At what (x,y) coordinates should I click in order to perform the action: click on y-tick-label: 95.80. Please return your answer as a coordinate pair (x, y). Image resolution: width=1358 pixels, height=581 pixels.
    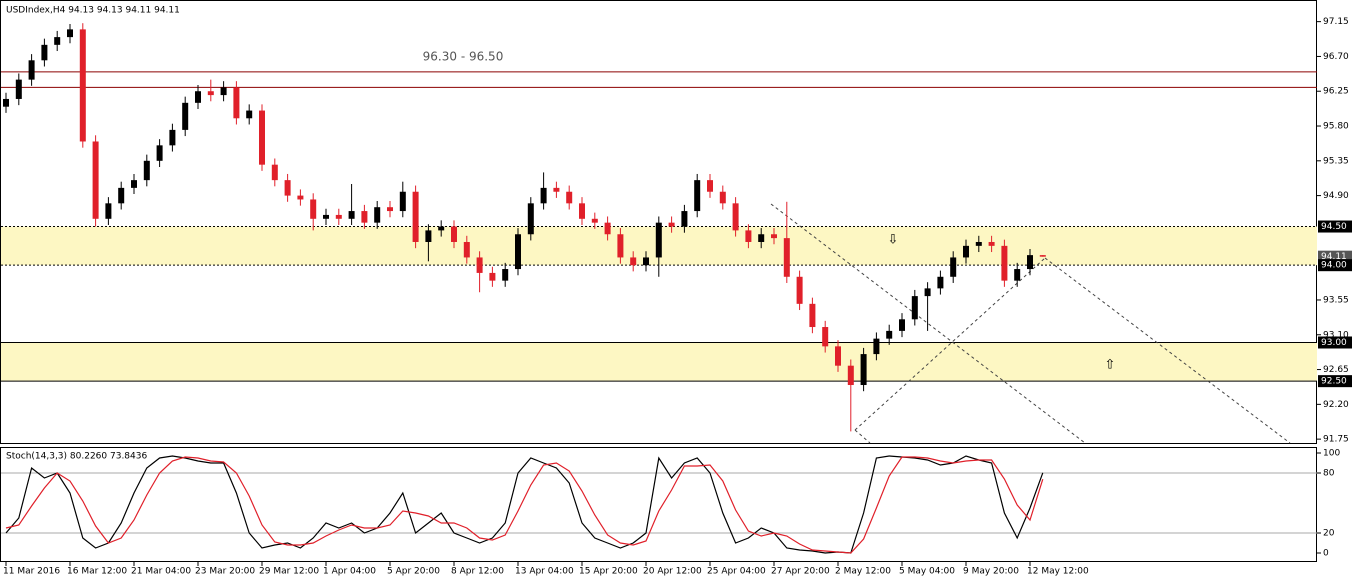
    Looking at the image, I should click on (1336, 127).